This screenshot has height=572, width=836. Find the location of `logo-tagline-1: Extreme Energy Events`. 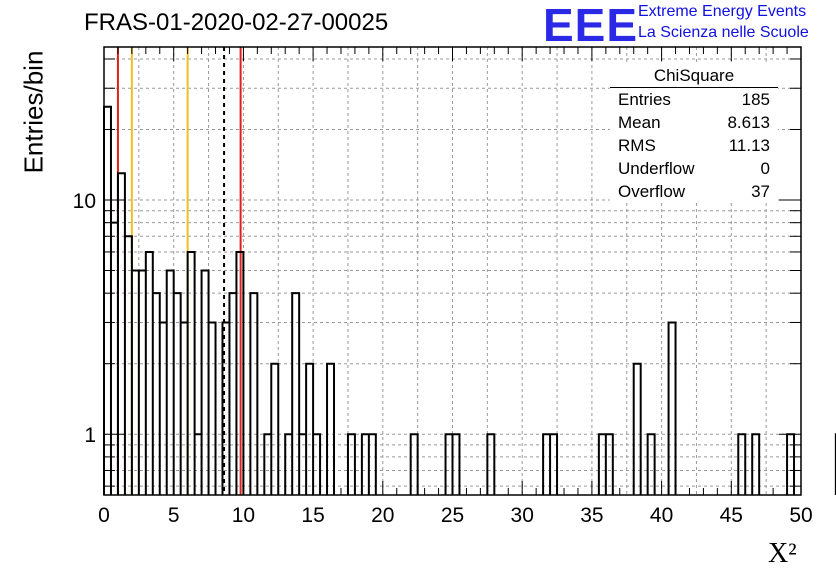

logo-tagline-1: Extreme Energy Events is located at coordinates (722, 11).